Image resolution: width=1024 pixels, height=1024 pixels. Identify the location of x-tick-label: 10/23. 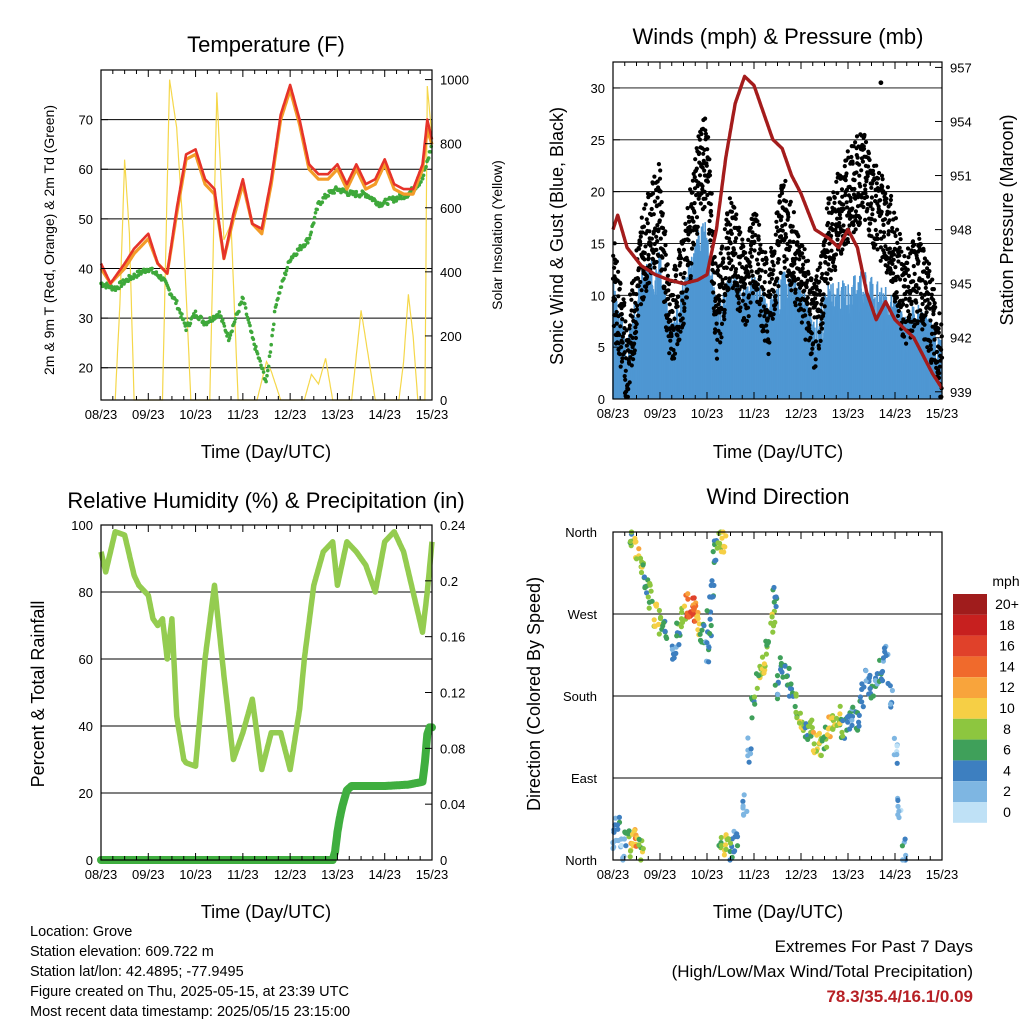
(707, 413).